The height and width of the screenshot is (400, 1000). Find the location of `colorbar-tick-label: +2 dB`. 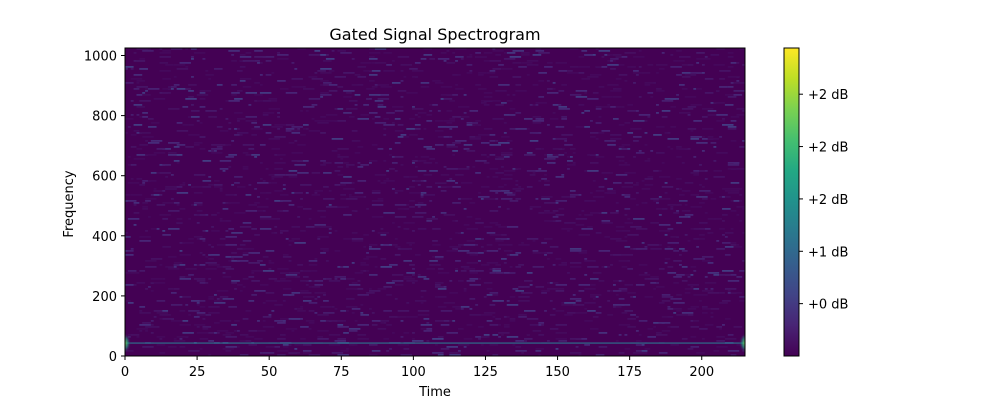

colorbar-tick-label: +2 dB is located at coordinates (828, 95).